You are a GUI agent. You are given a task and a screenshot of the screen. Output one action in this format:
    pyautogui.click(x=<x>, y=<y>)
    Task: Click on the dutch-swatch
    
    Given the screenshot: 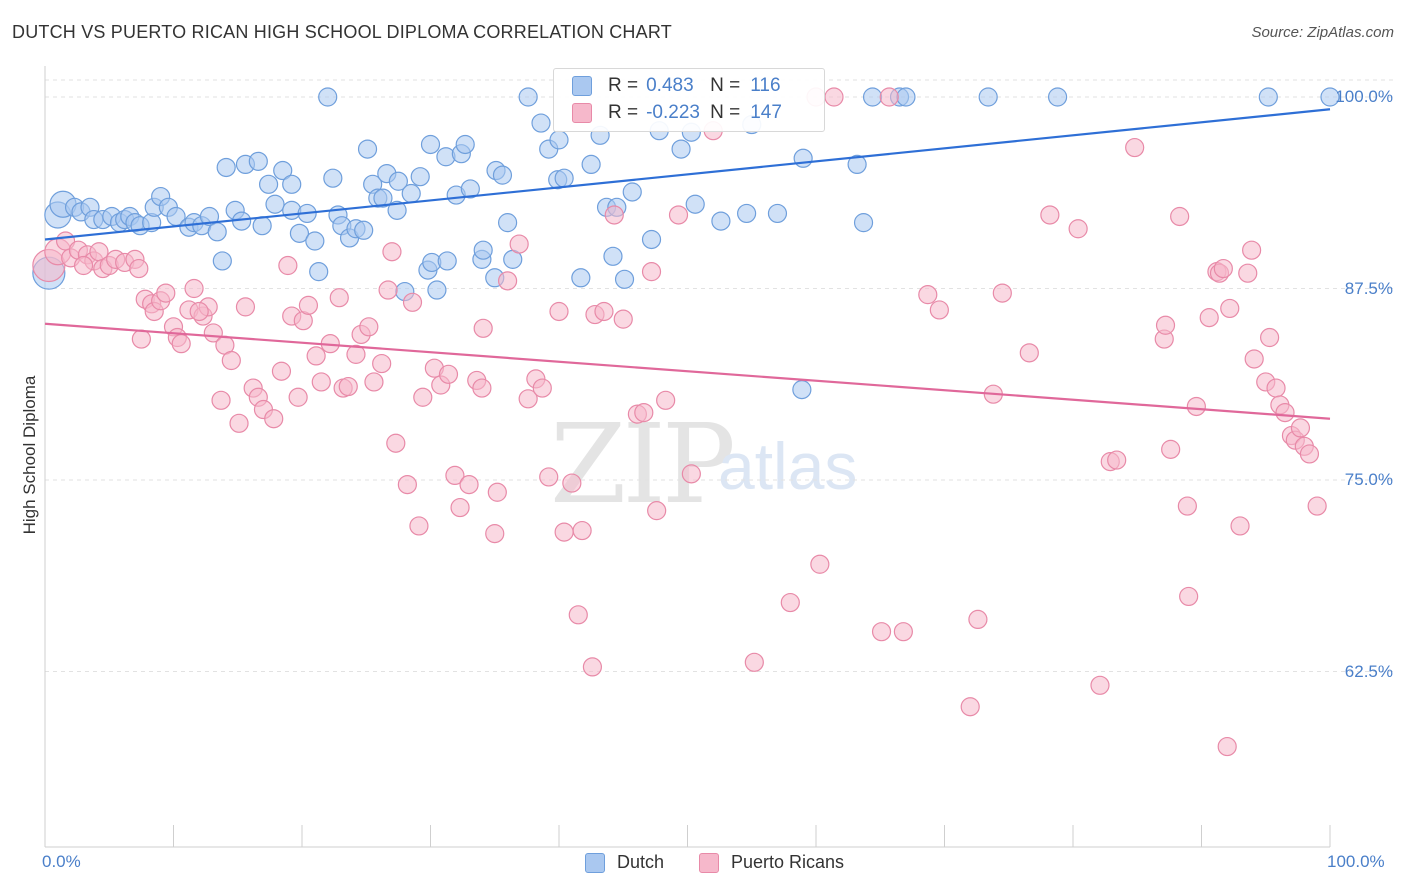 What is the action you would take?
    pyautogui.click(x=582, y=86)
    